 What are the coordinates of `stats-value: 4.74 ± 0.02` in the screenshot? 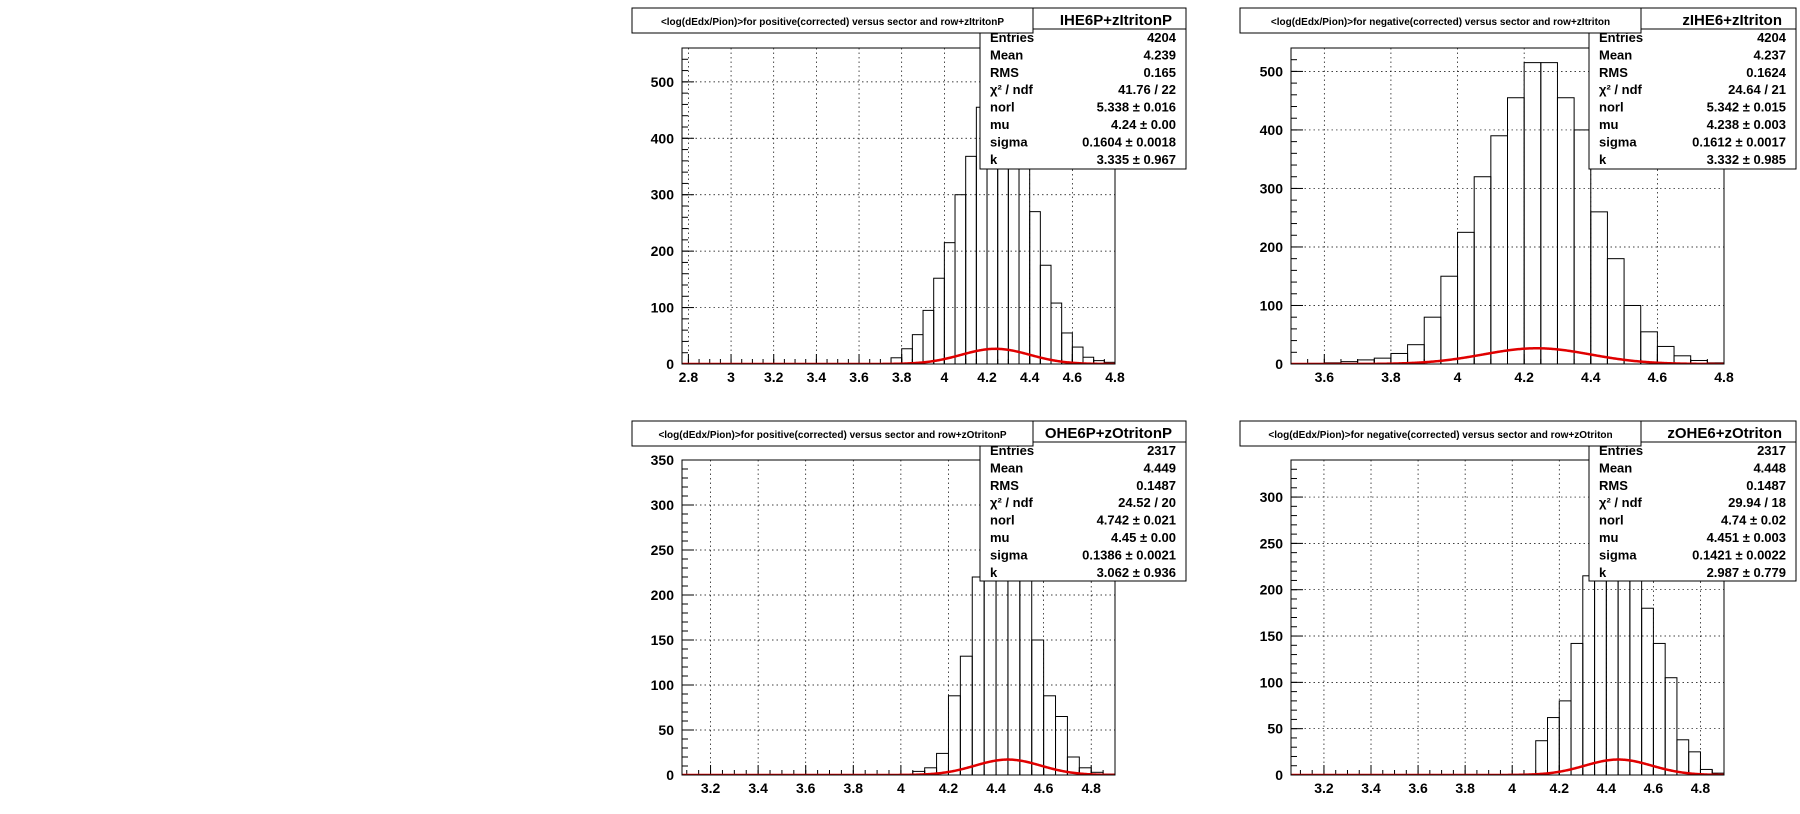 It's located at (1753, 520).